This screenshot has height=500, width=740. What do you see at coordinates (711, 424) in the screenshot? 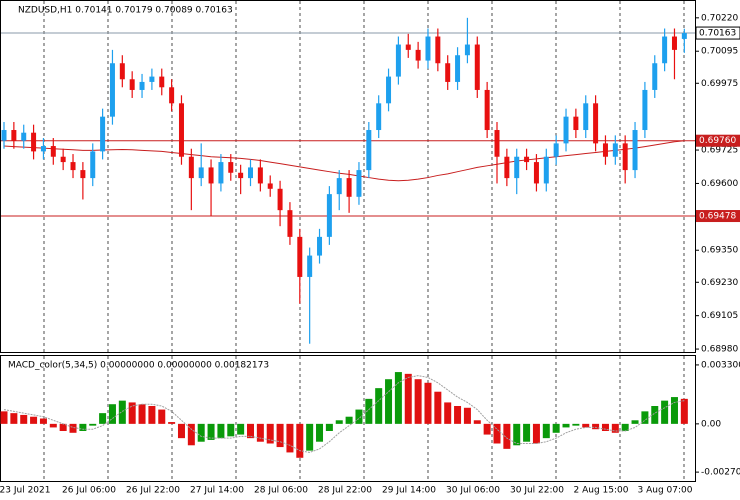
I see `y2-tick-label: 0.00` at bounding box center [711, 424].